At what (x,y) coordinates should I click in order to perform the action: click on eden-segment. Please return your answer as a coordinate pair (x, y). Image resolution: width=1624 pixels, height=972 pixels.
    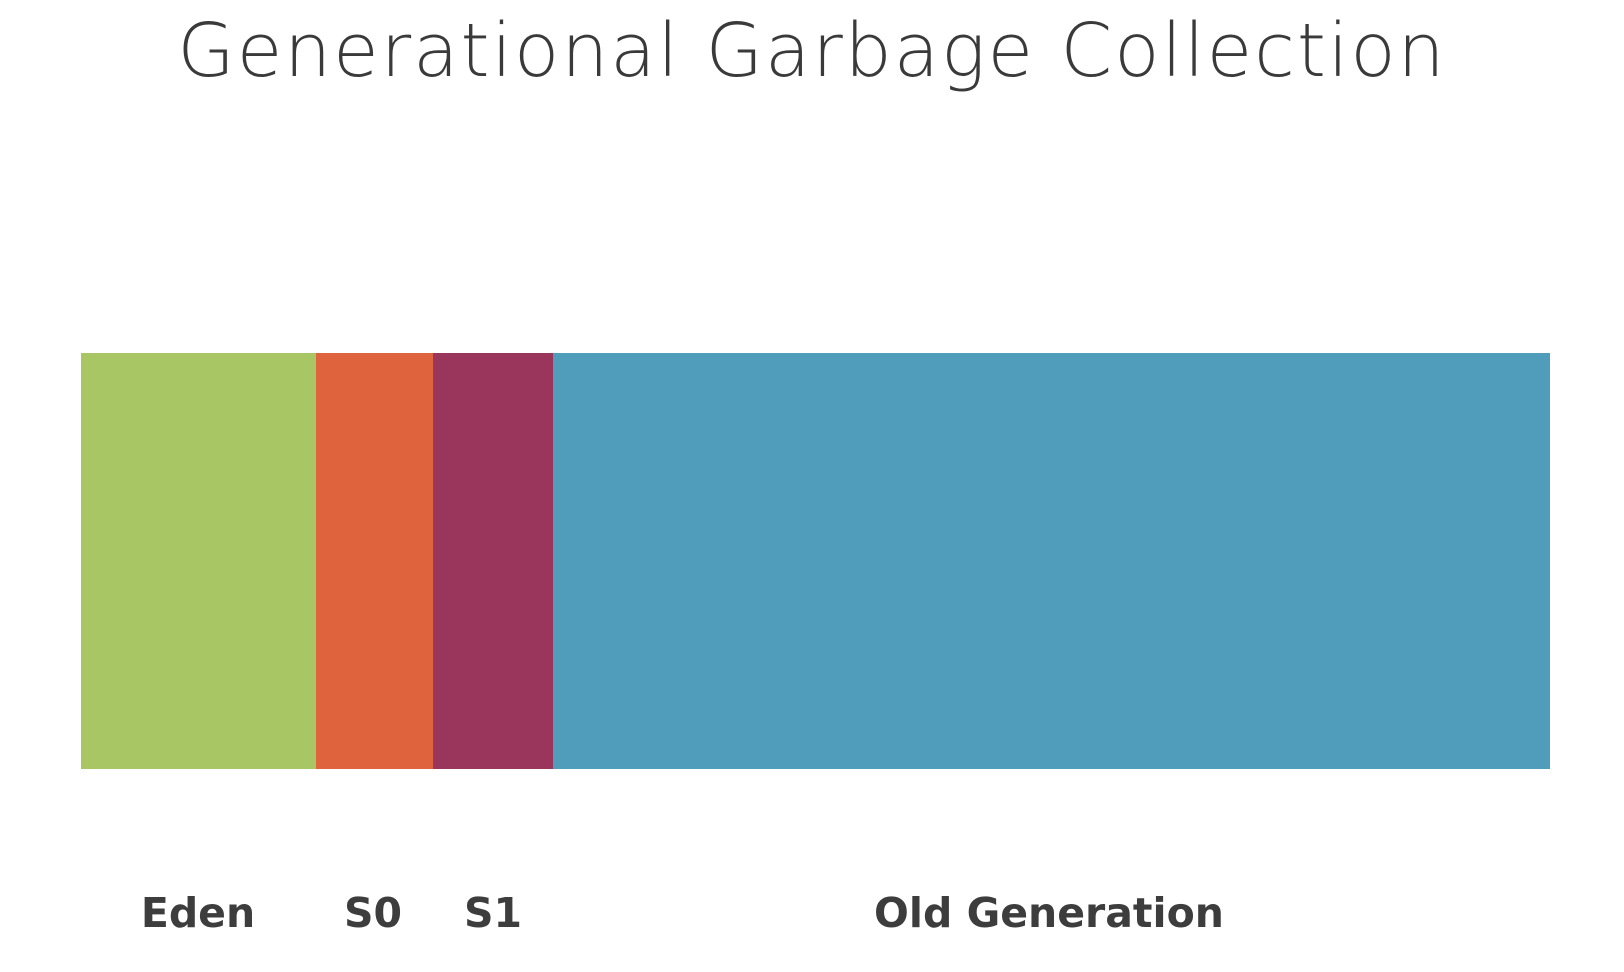
    Looking at the image, I should click on (198, 561).